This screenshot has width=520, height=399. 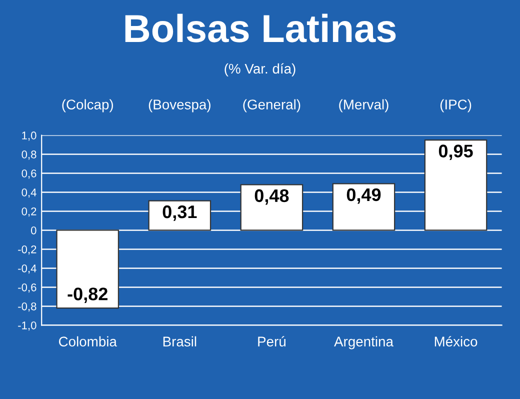 What do you see at coordinates (29, 212) in the screenshot?
I see `y-tick-label: 0,2` at bounding box center [29, 212].